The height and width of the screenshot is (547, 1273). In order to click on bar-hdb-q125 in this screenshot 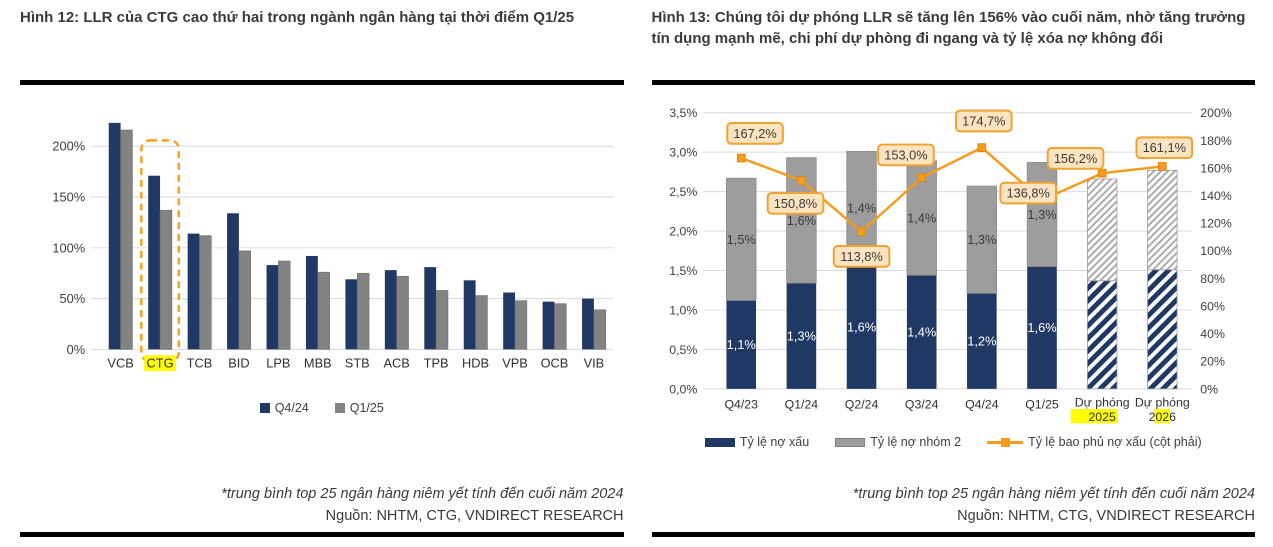, I will do `click(481, 322)`.